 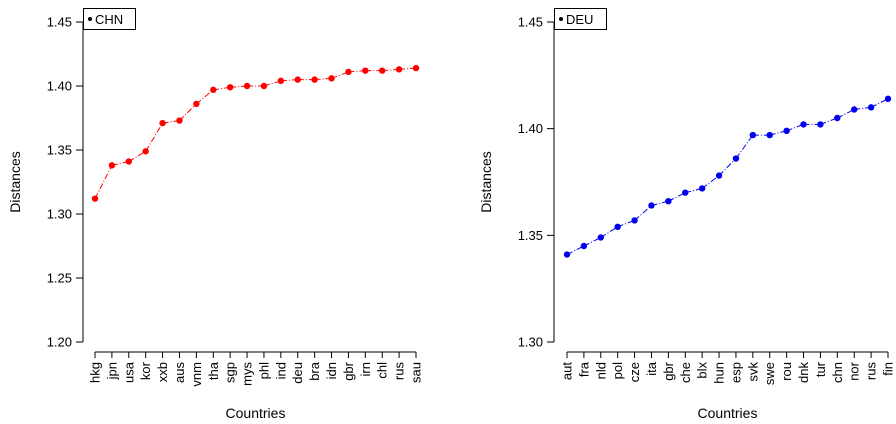 What do you see at coordinates (280, 370) in the screenshot?
I see `x-tick-label: ind` at bounding box center [280, 370].